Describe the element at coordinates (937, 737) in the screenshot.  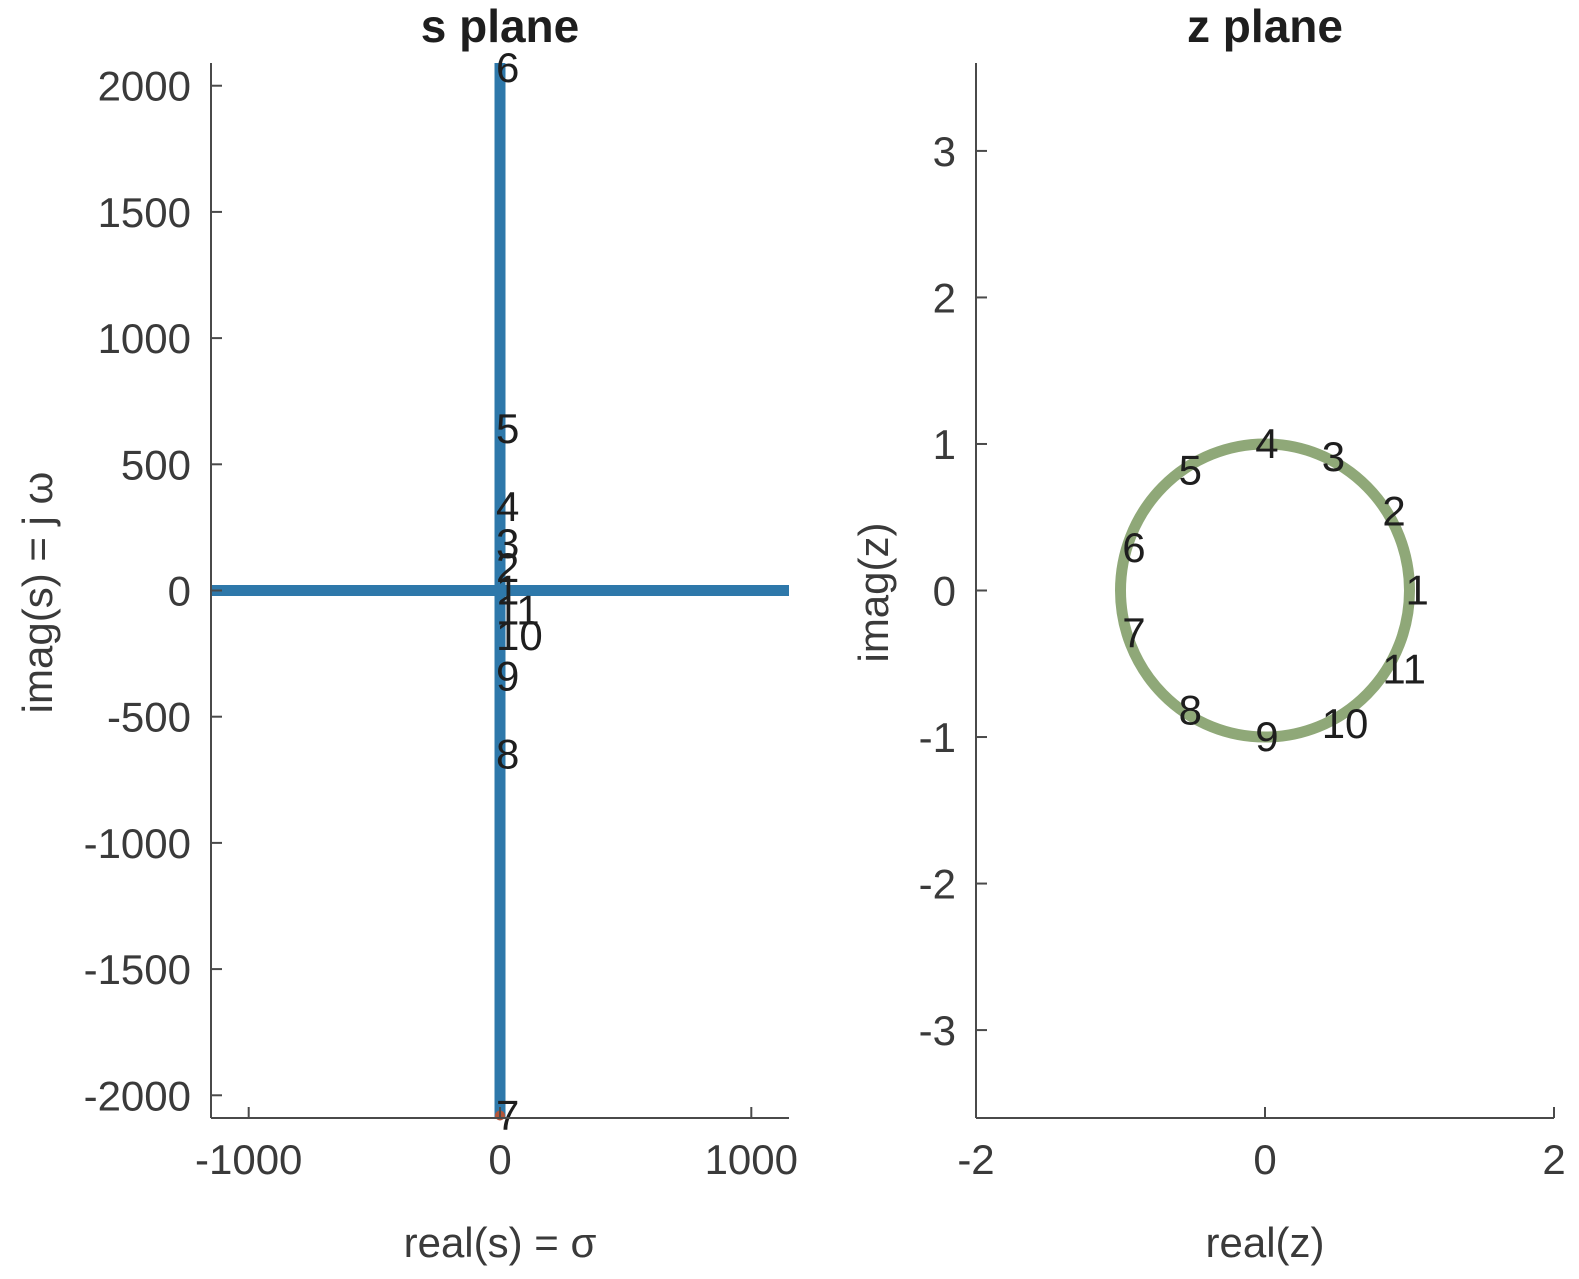
I see `y-tick-label: -1` at that location.